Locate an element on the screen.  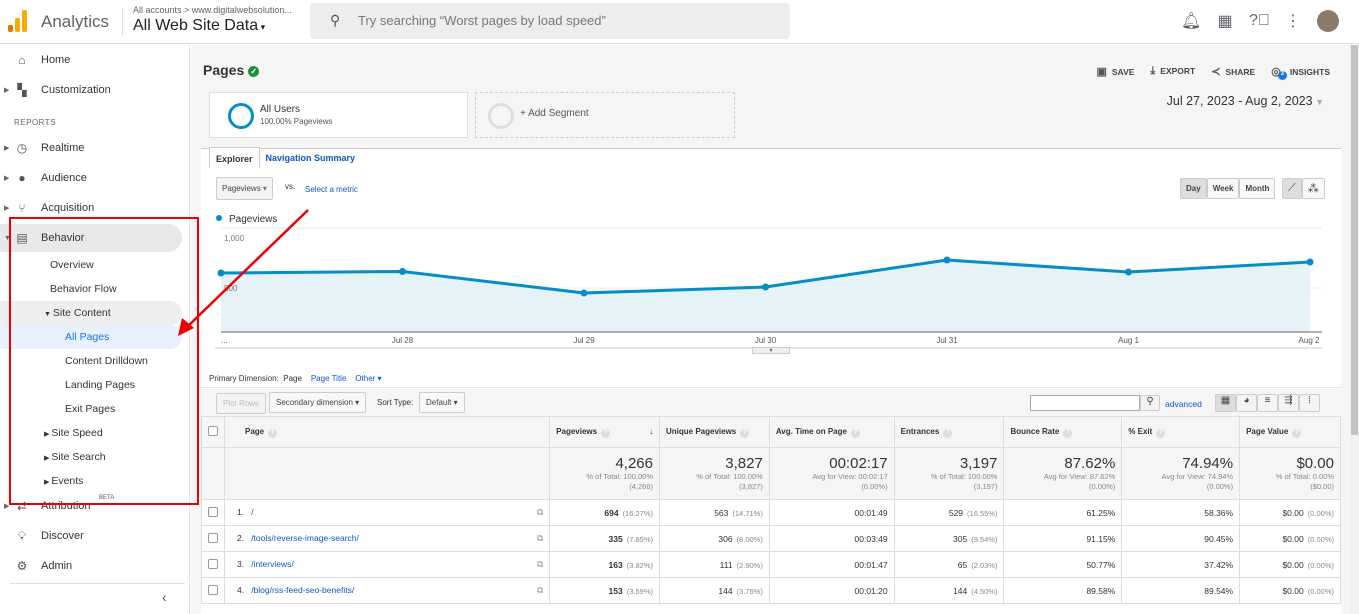
month-button: Month is located at coordinates (1257, 188).